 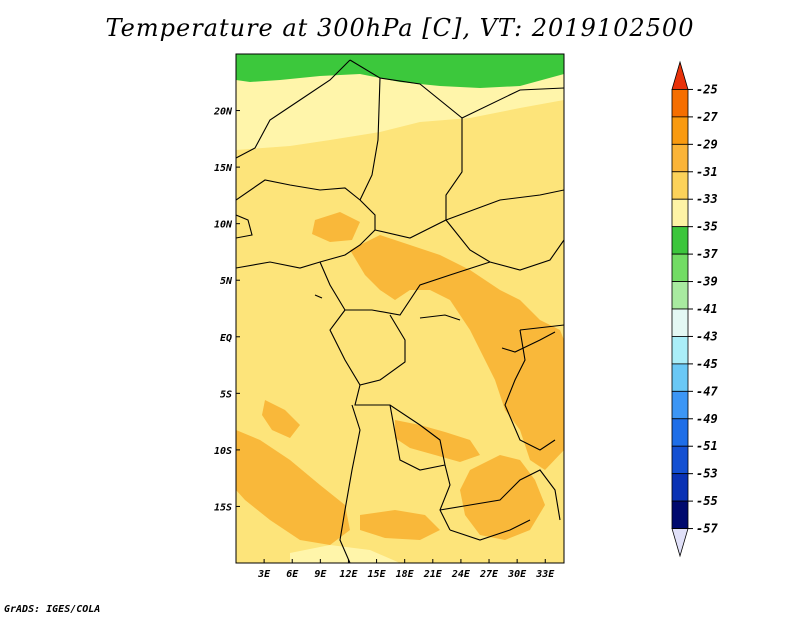 I want to click on band-31-area-south, so click(x=437, y=441).